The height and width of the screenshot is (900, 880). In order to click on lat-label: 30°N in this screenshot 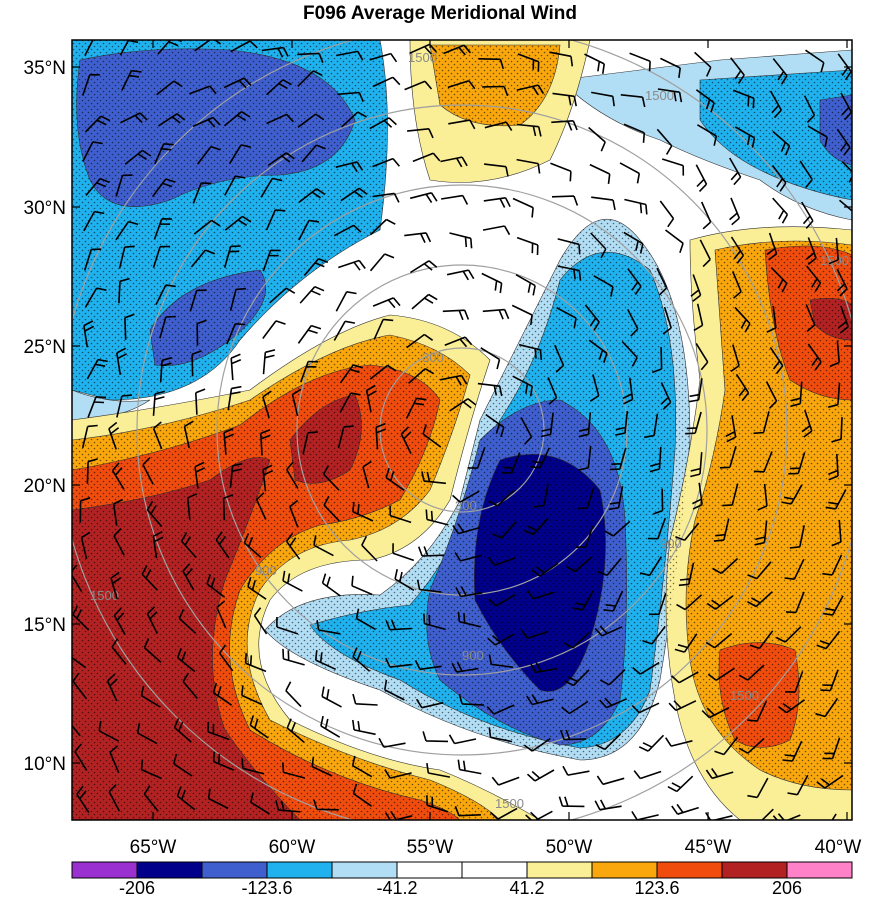, I will do `click(45, 208)`.